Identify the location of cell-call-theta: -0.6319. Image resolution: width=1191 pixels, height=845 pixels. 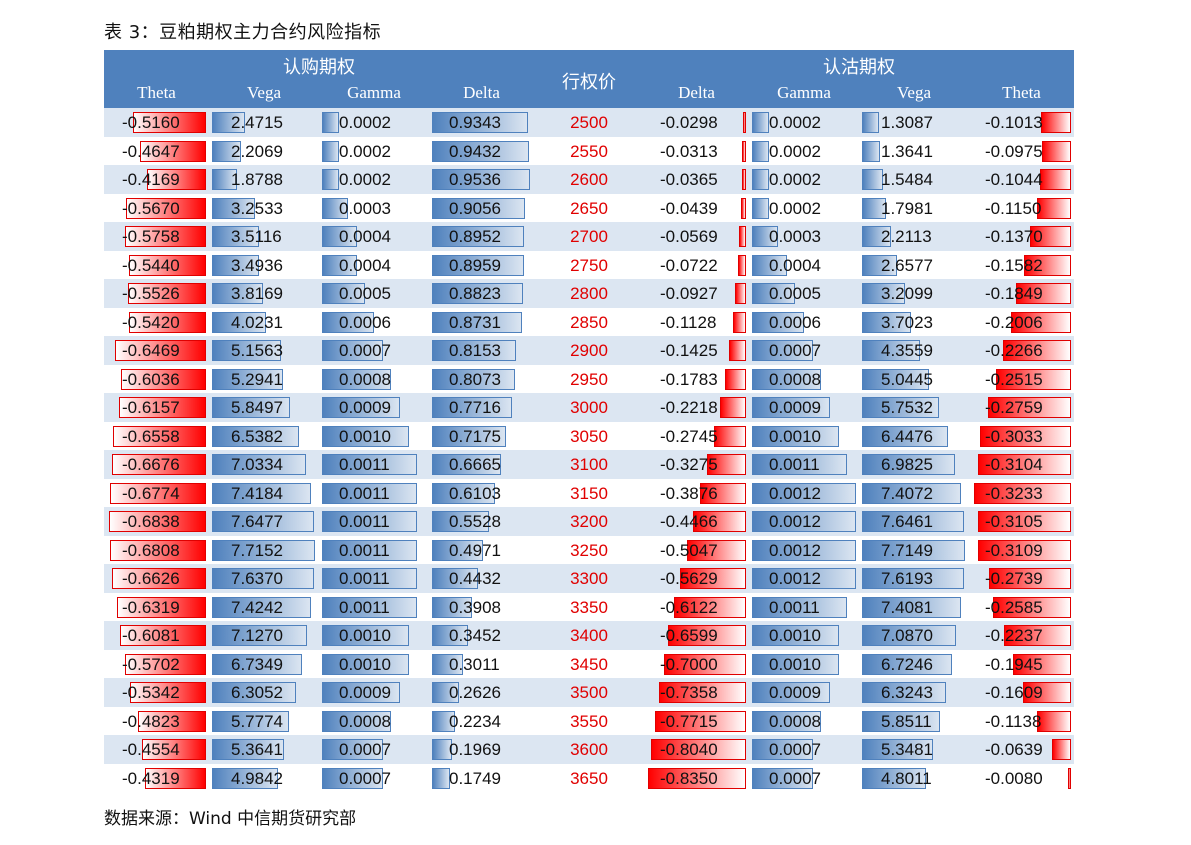
(156, 607).